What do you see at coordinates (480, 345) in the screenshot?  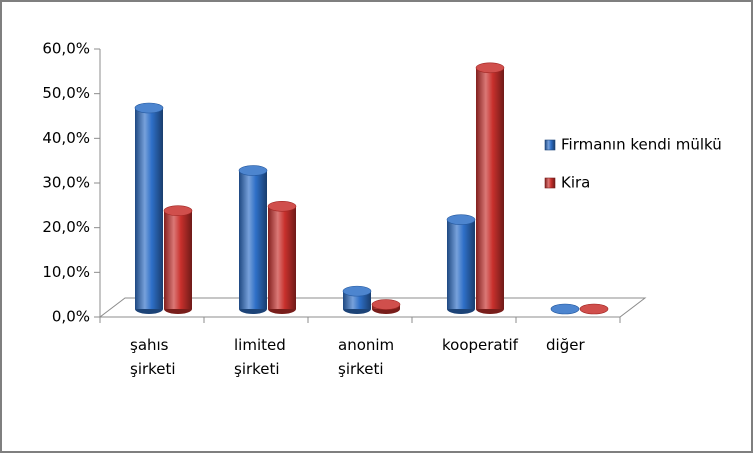 I see `x-tick-label: kooperatif` at bounding box center [480, 345].